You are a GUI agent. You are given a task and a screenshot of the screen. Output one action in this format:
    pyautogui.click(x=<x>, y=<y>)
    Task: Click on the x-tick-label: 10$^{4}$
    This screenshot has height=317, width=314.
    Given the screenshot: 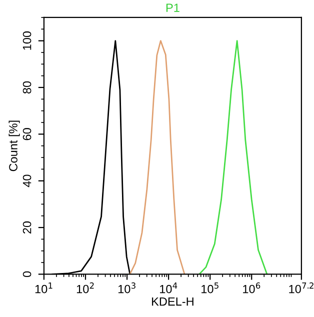 What is the action you would take?
    pyautogui.click(x=169, y=288)
    